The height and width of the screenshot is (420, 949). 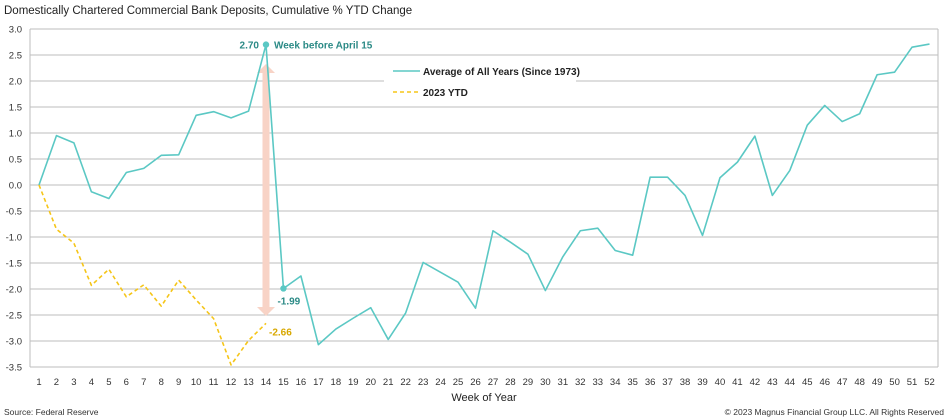 I want to click on x-tick-label: 1, so click(x=38, y=382).